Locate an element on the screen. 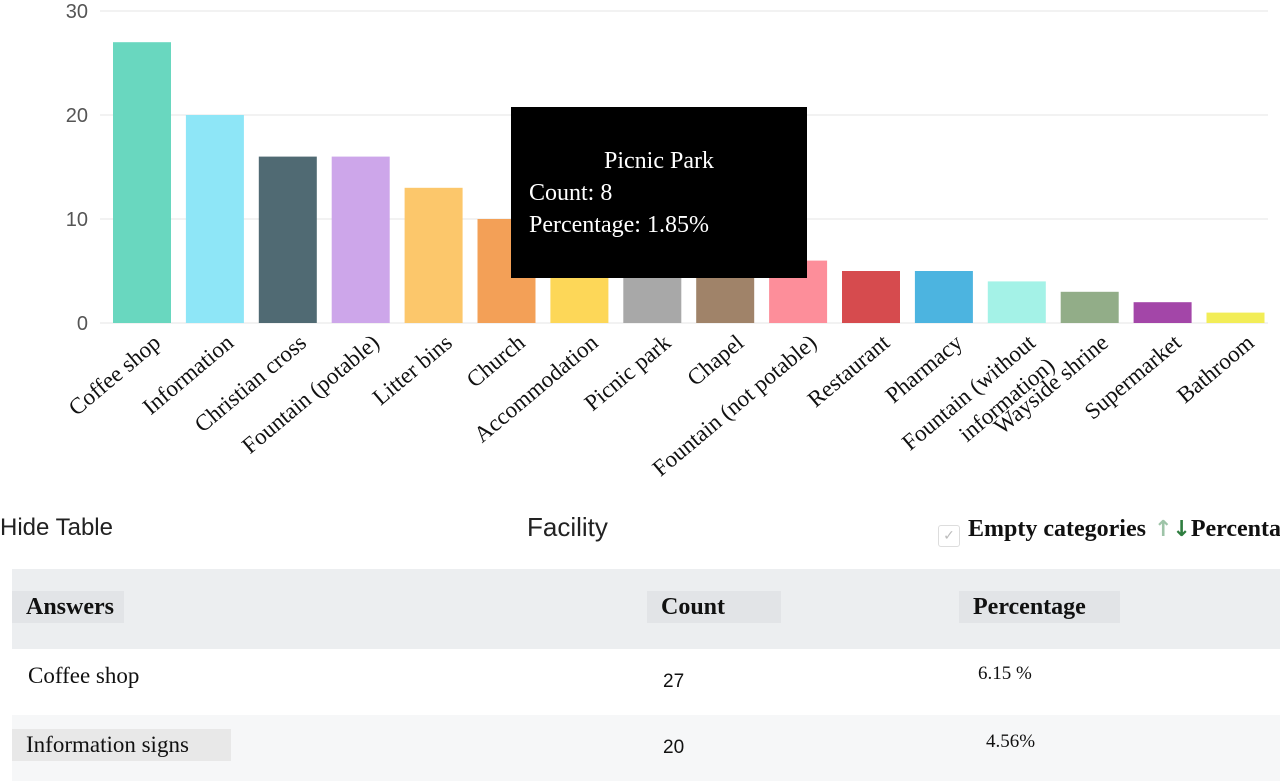 This screenshot has height=781, width=1280. count-cell: 20 is located at coordinates (674, 747).